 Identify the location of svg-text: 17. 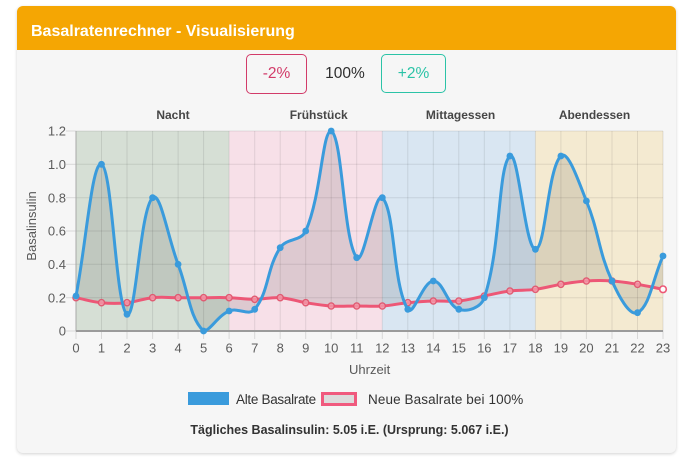
(510, 348).